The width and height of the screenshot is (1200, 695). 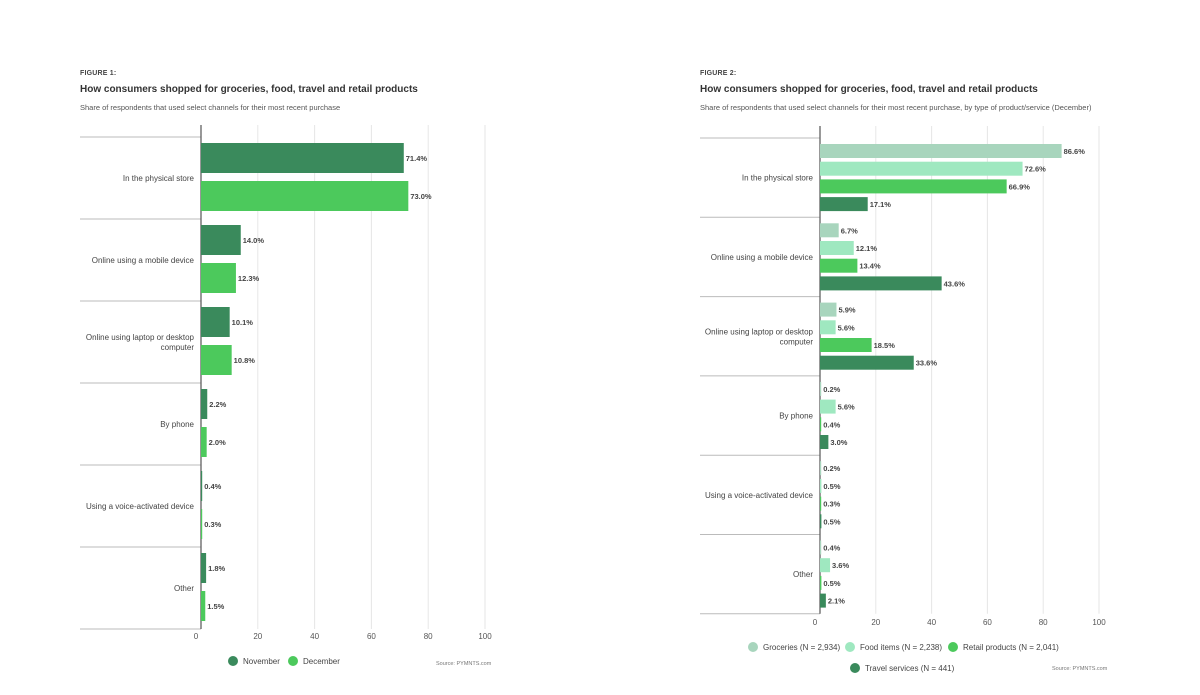 I want to click on bar-retail-products-n-2-041-using-a-voice-activated-device, so click(x=821, y=503).